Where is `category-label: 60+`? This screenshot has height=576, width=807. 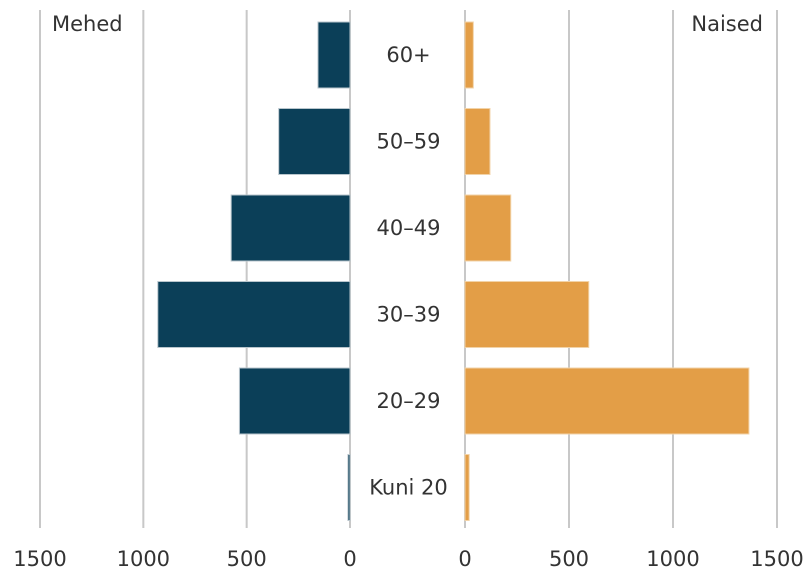
category-label: 60+ is located at coordinates (408, 55).